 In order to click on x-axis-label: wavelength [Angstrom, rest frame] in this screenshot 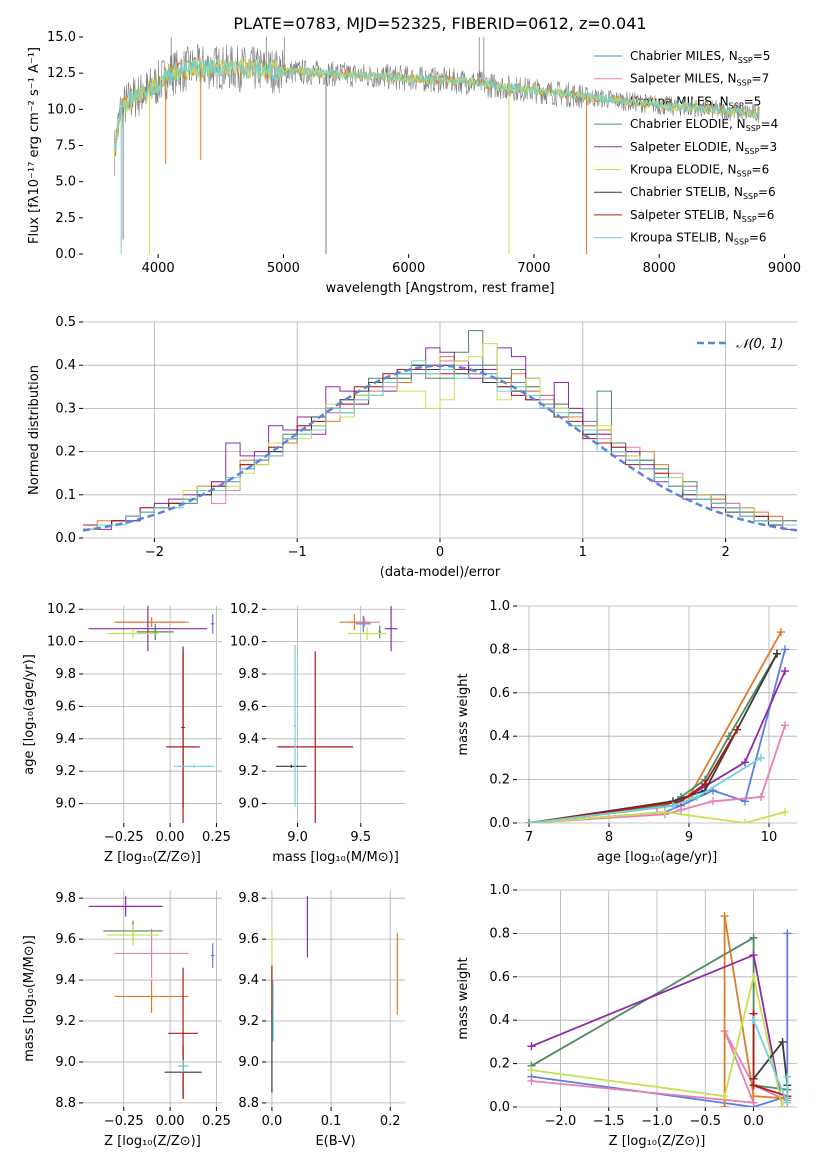, I will do `click(440, 288)`.